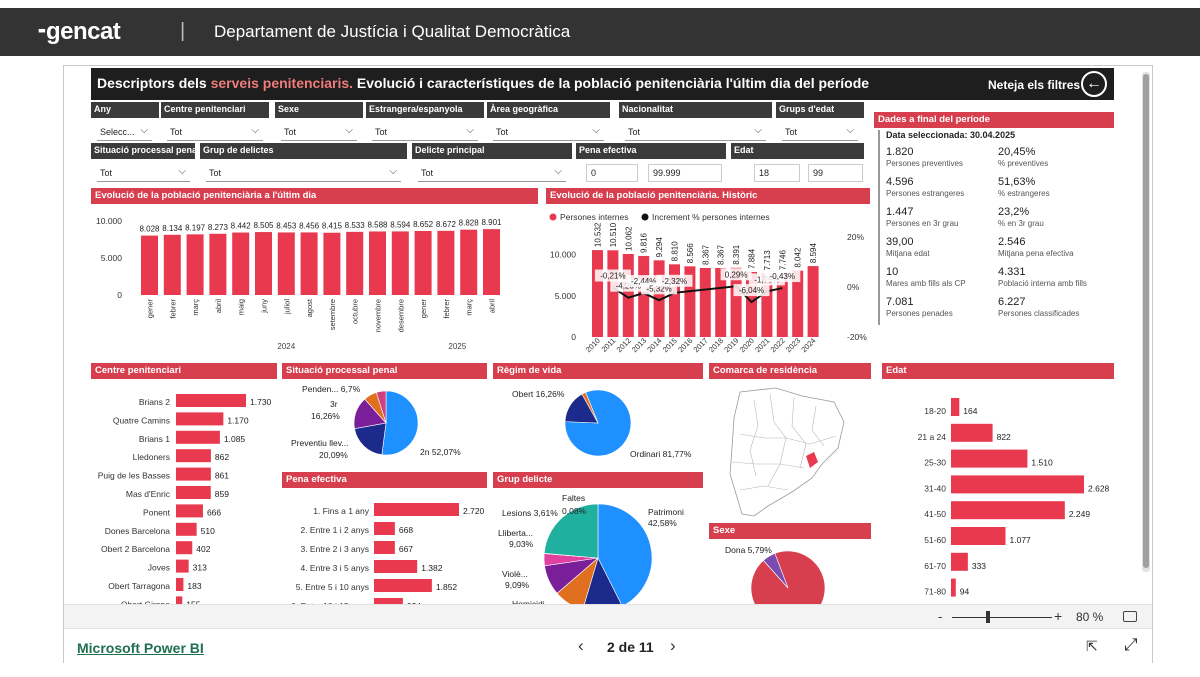 This screenshot has height=677, width=1200. What do you see at coordinates (1130, 616) in the screenshot?
I see `fit-to-page-icon` at bounding box center [1130, 616].